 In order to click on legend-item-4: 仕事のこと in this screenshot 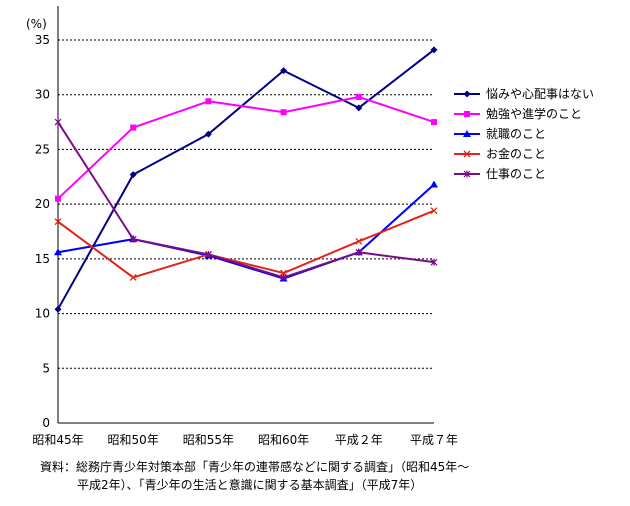, I will do `click(500, 174)`.